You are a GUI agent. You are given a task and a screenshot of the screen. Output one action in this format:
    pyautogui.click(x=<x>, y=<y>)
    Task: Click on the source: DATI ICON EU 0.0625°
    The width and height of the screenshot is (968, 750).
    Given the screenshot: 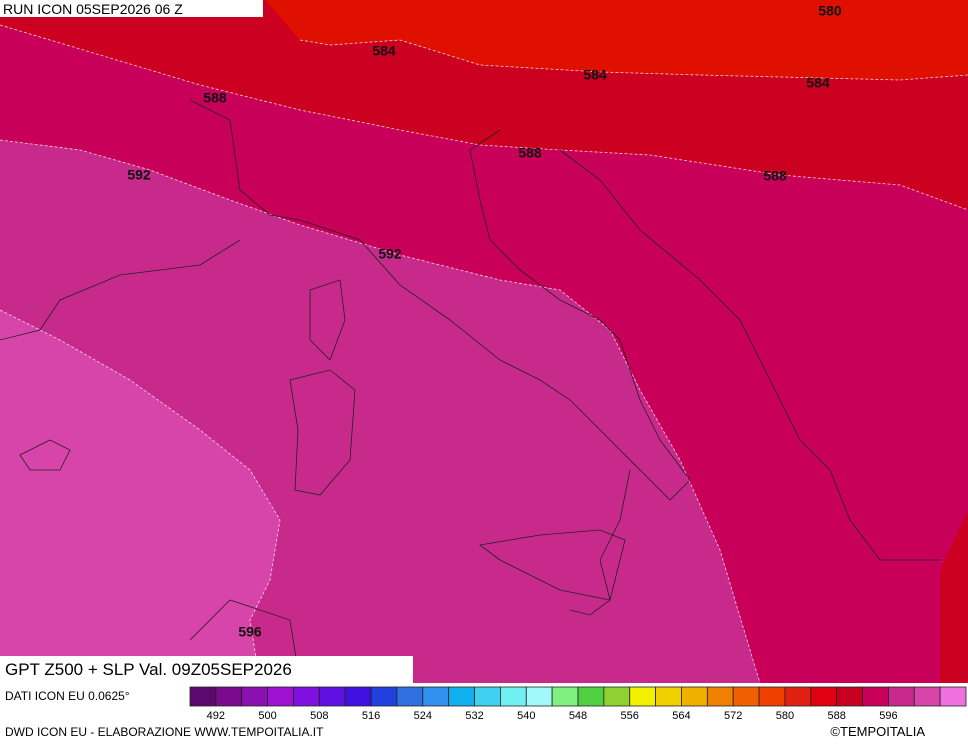 What is the action you would take?
    pyautogui.click(x=67, y=696)
    